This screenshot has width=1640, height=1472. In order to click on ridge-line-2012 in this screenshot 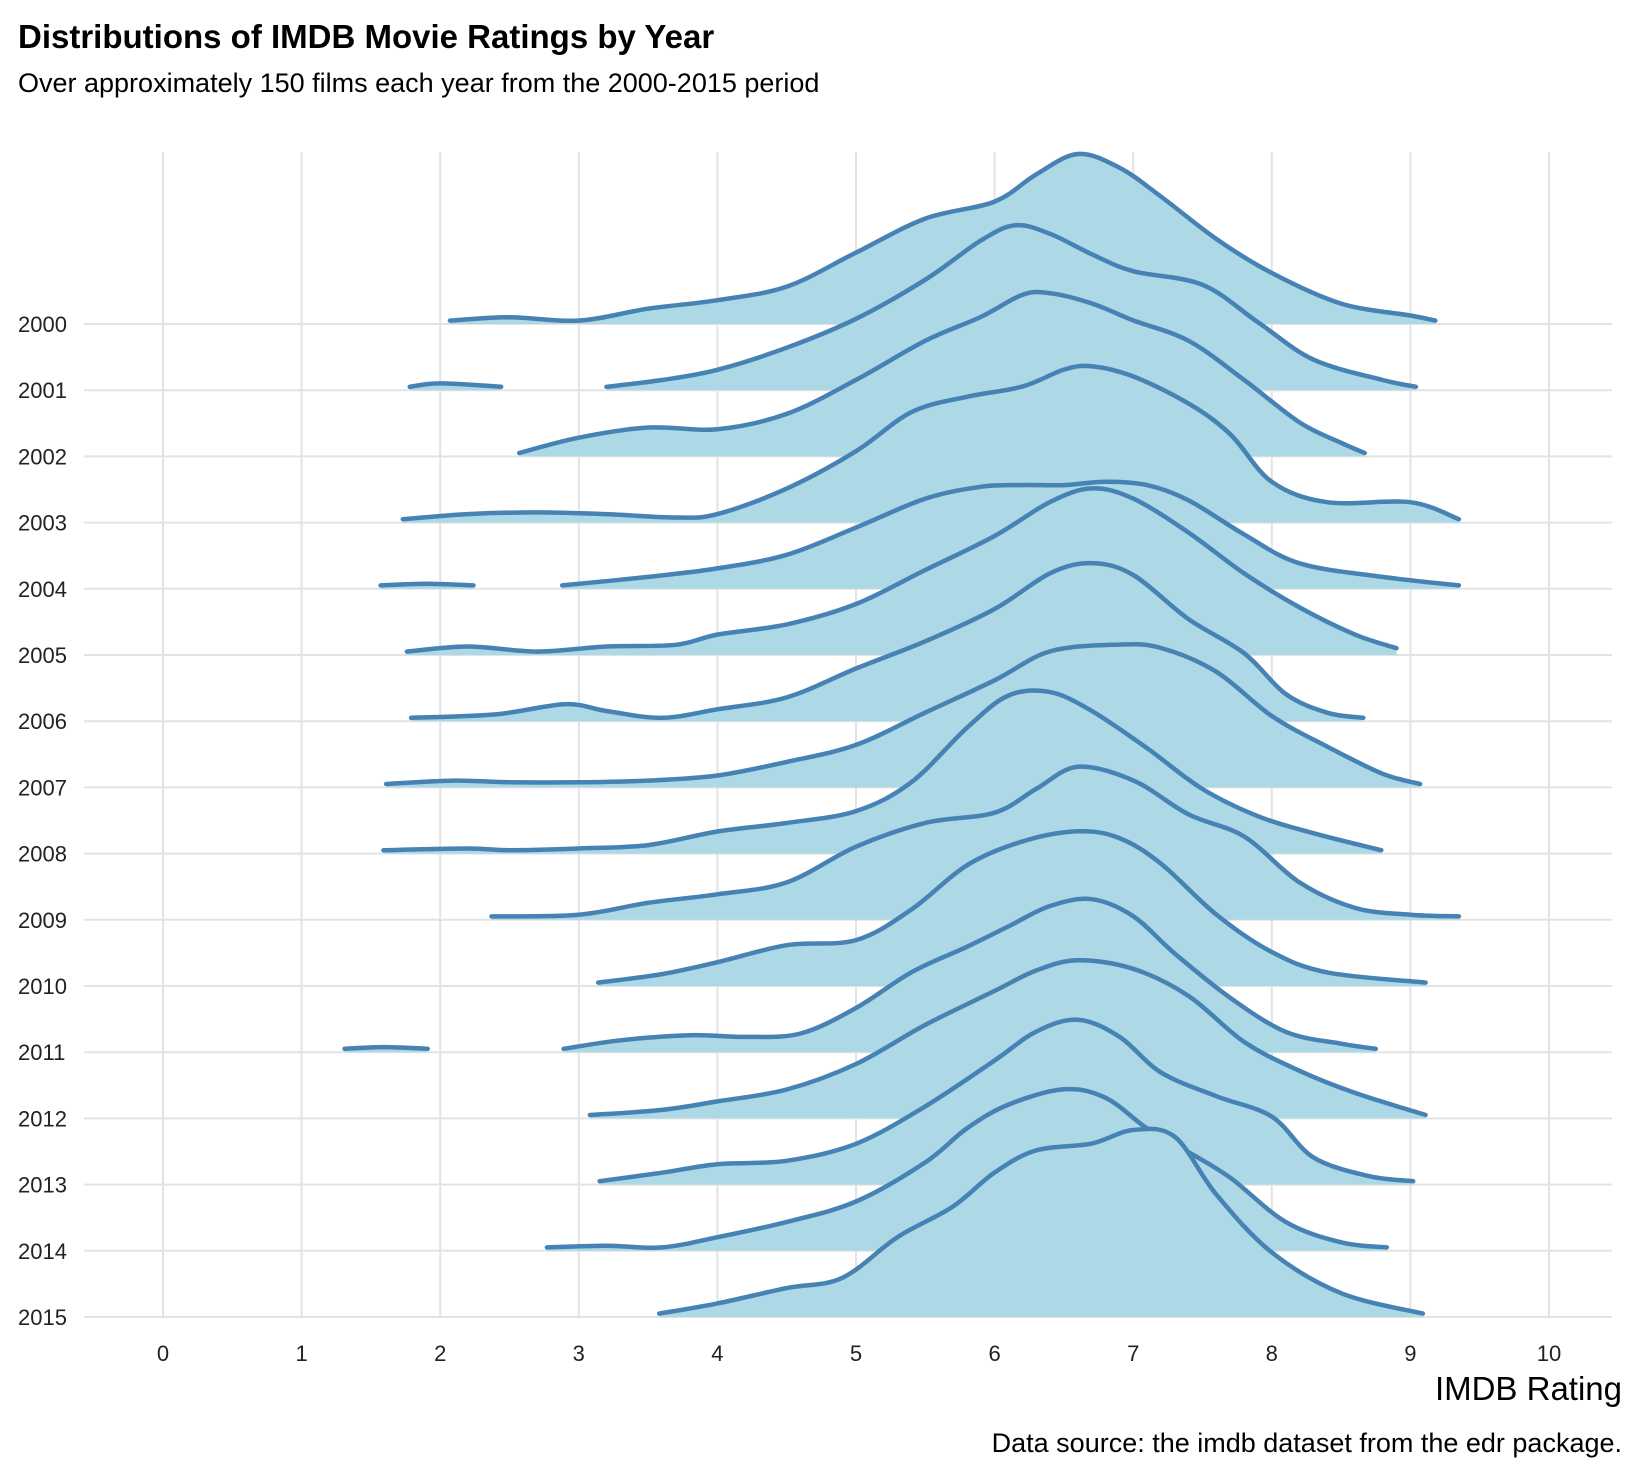, I will do `click(1007, 1038)`.